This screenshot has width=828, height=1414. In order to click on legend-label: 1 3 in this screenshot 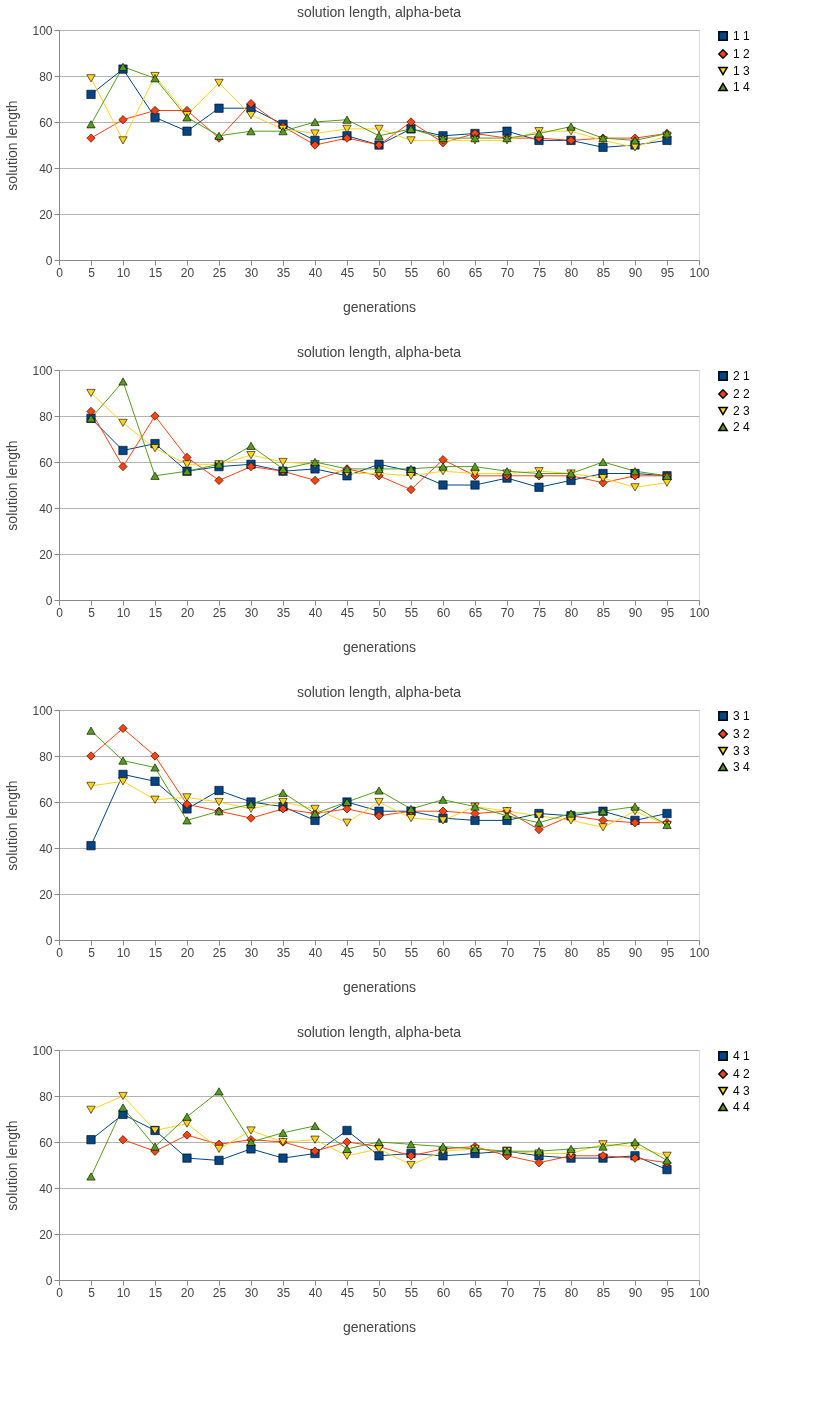, I will do `click(742, 71)`.